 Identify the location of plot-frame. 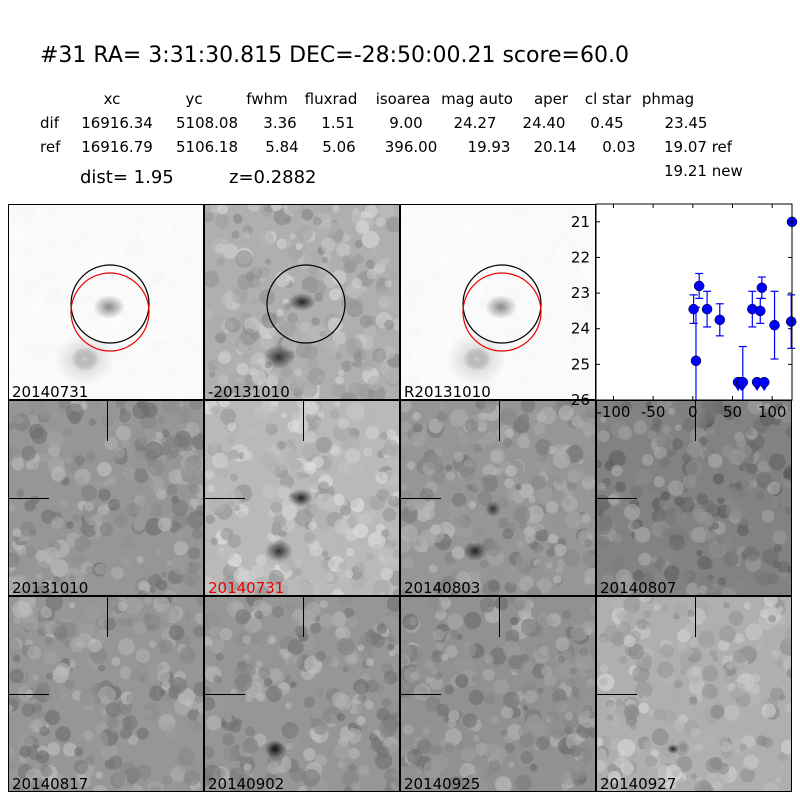
(694, 302).